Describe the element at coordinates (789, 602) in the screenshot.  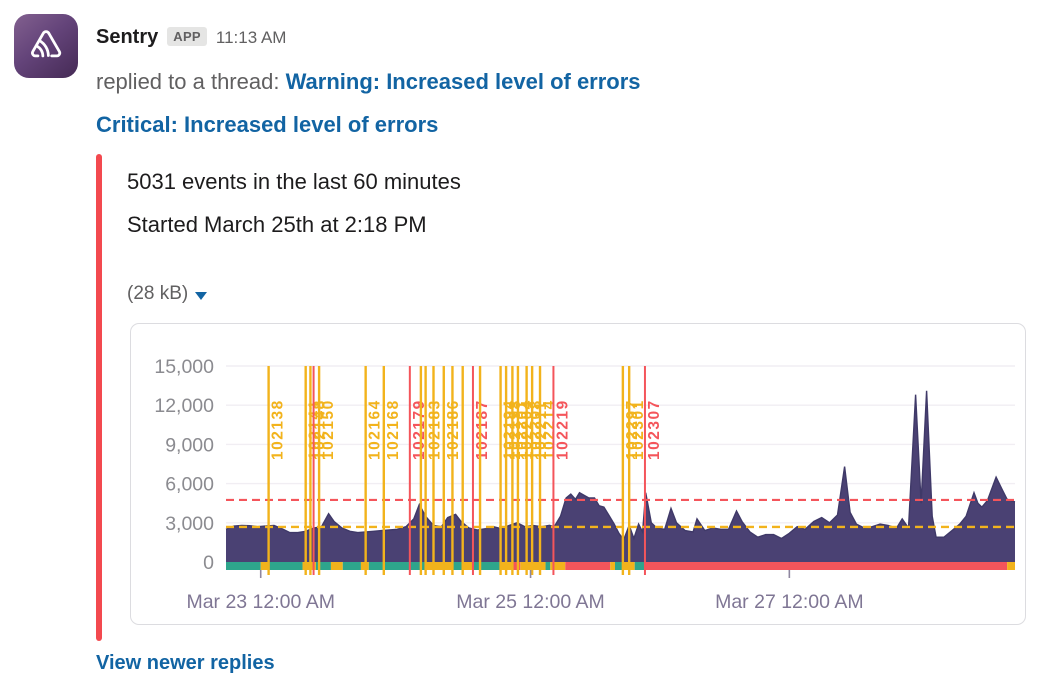
I see `svg-text: Mar 27 12:00 AM` at that location.